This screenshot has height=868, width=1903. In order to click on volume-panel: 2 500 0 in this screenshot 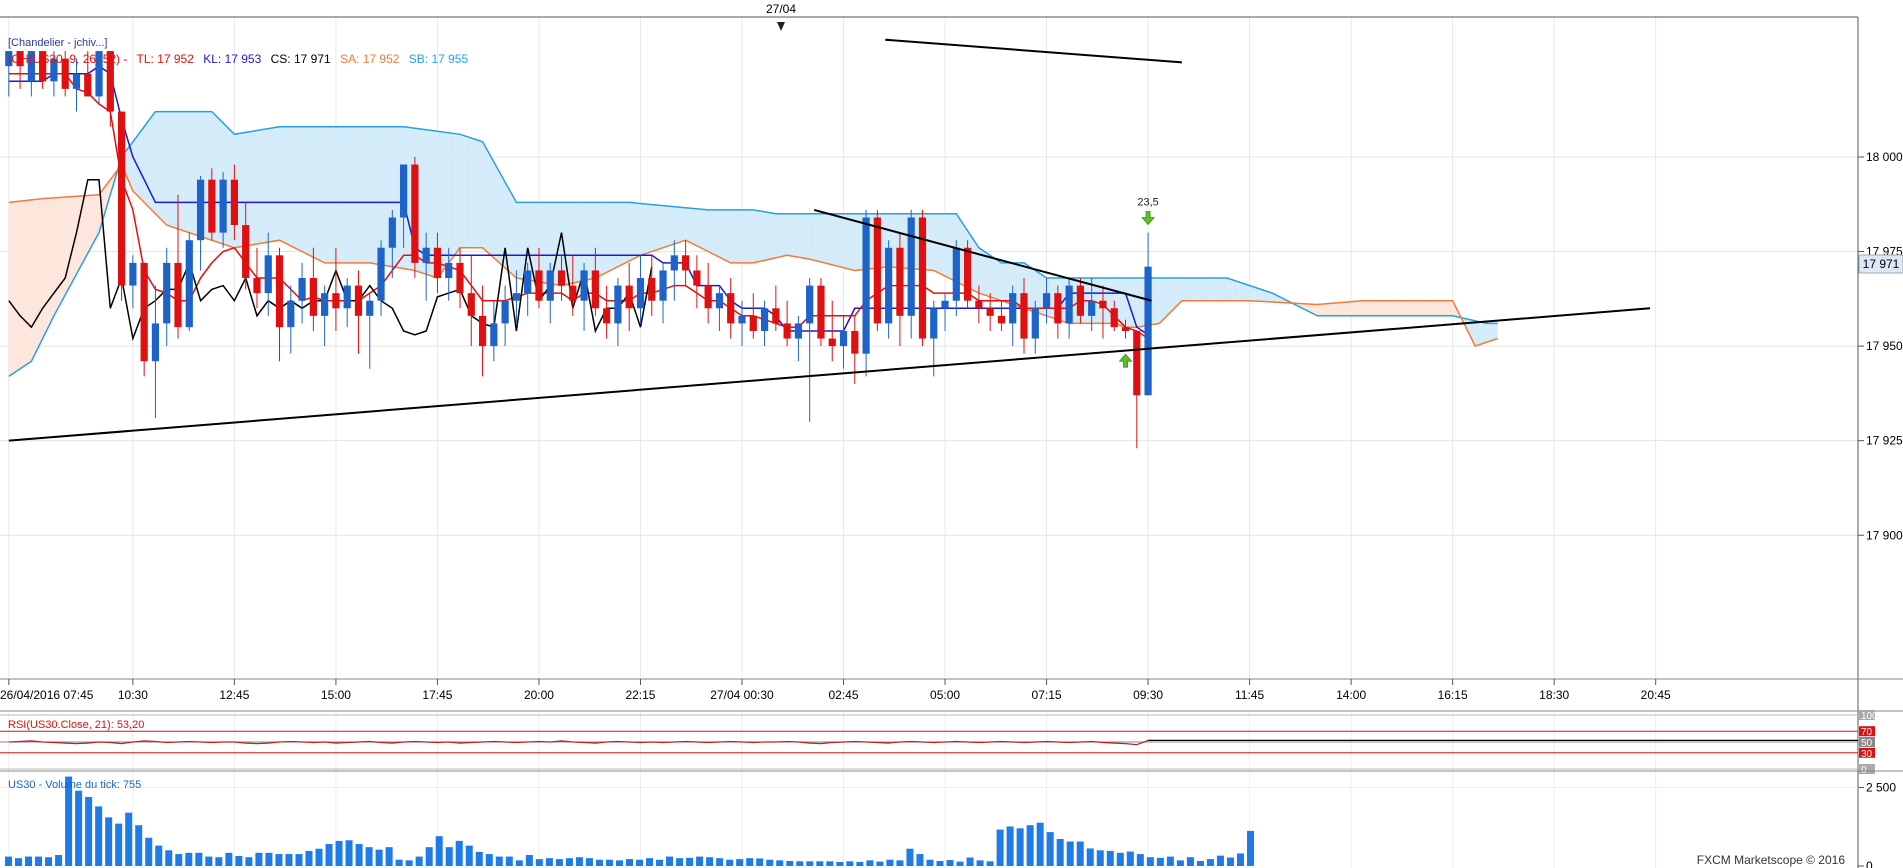, I will do `click(948, 822)`.